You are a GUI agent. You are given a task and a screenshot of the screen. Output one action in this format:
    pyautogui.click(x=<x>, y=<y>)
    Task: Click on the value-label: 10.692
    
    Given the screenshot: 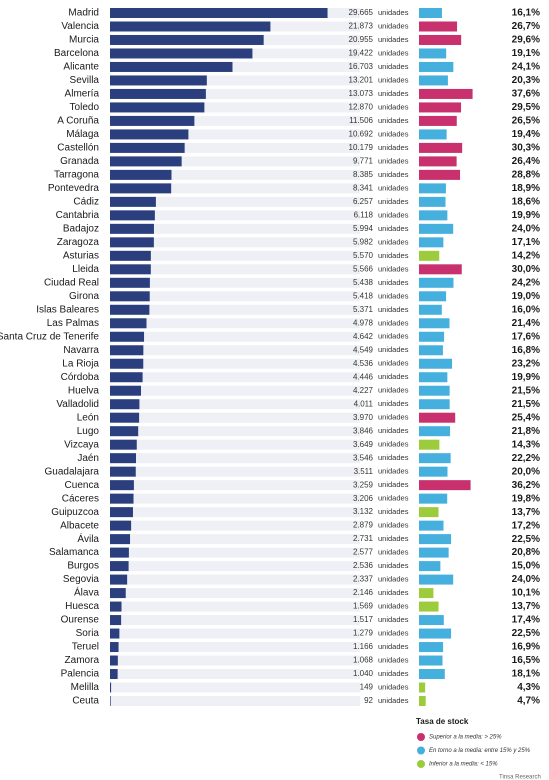 What is the action you would take?
    pyautogui.click(x=361, y=134)
    